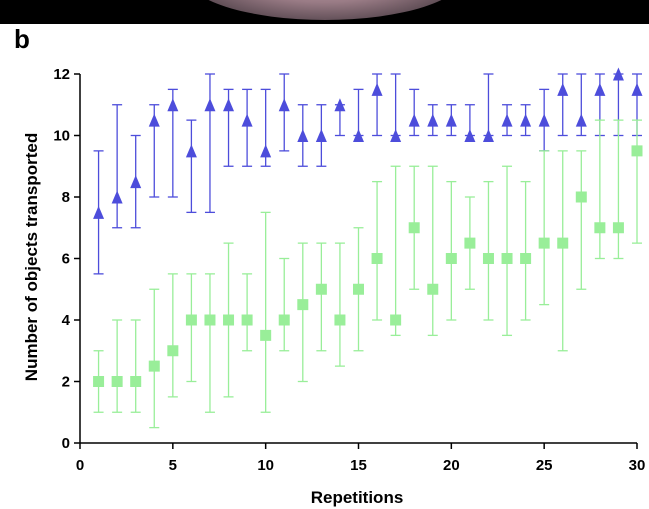 Image resolution: width=649 pixels, height=509 pixels. What do you see at coordinates (66, 197) in the screenshot?
I see `y-tick-label: 8` at bounding box center [66, 197].